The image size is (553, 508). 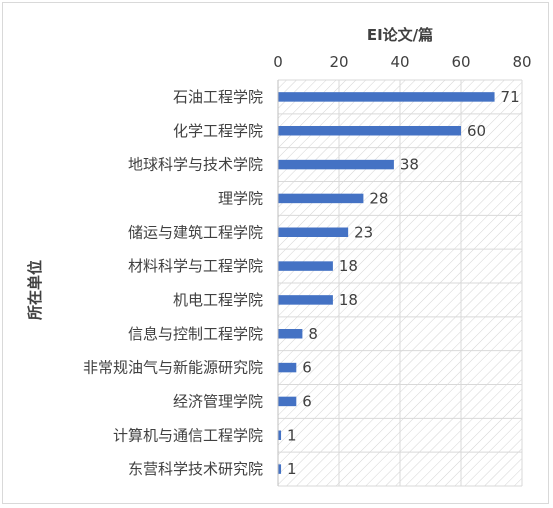 What do you see at coordinates (195, 334) in the screenshot?
I see `category-label: 信息与控制工程学院` at bounding box center [195, 334].